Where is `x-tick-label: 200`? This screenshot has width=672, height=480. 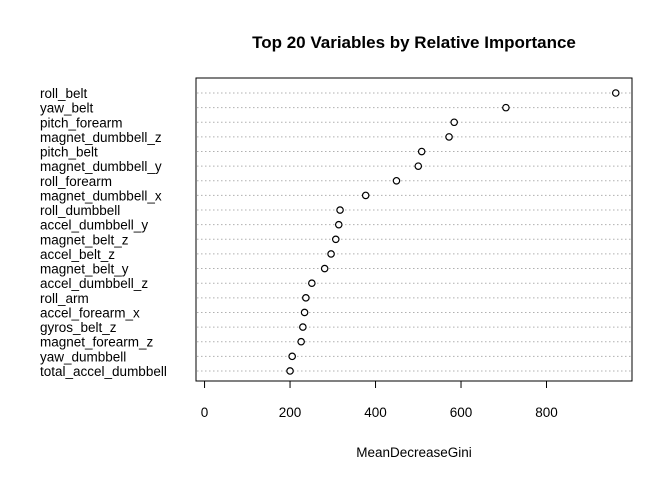 x-tick-label: 200 is located at coordinates (290, 412).